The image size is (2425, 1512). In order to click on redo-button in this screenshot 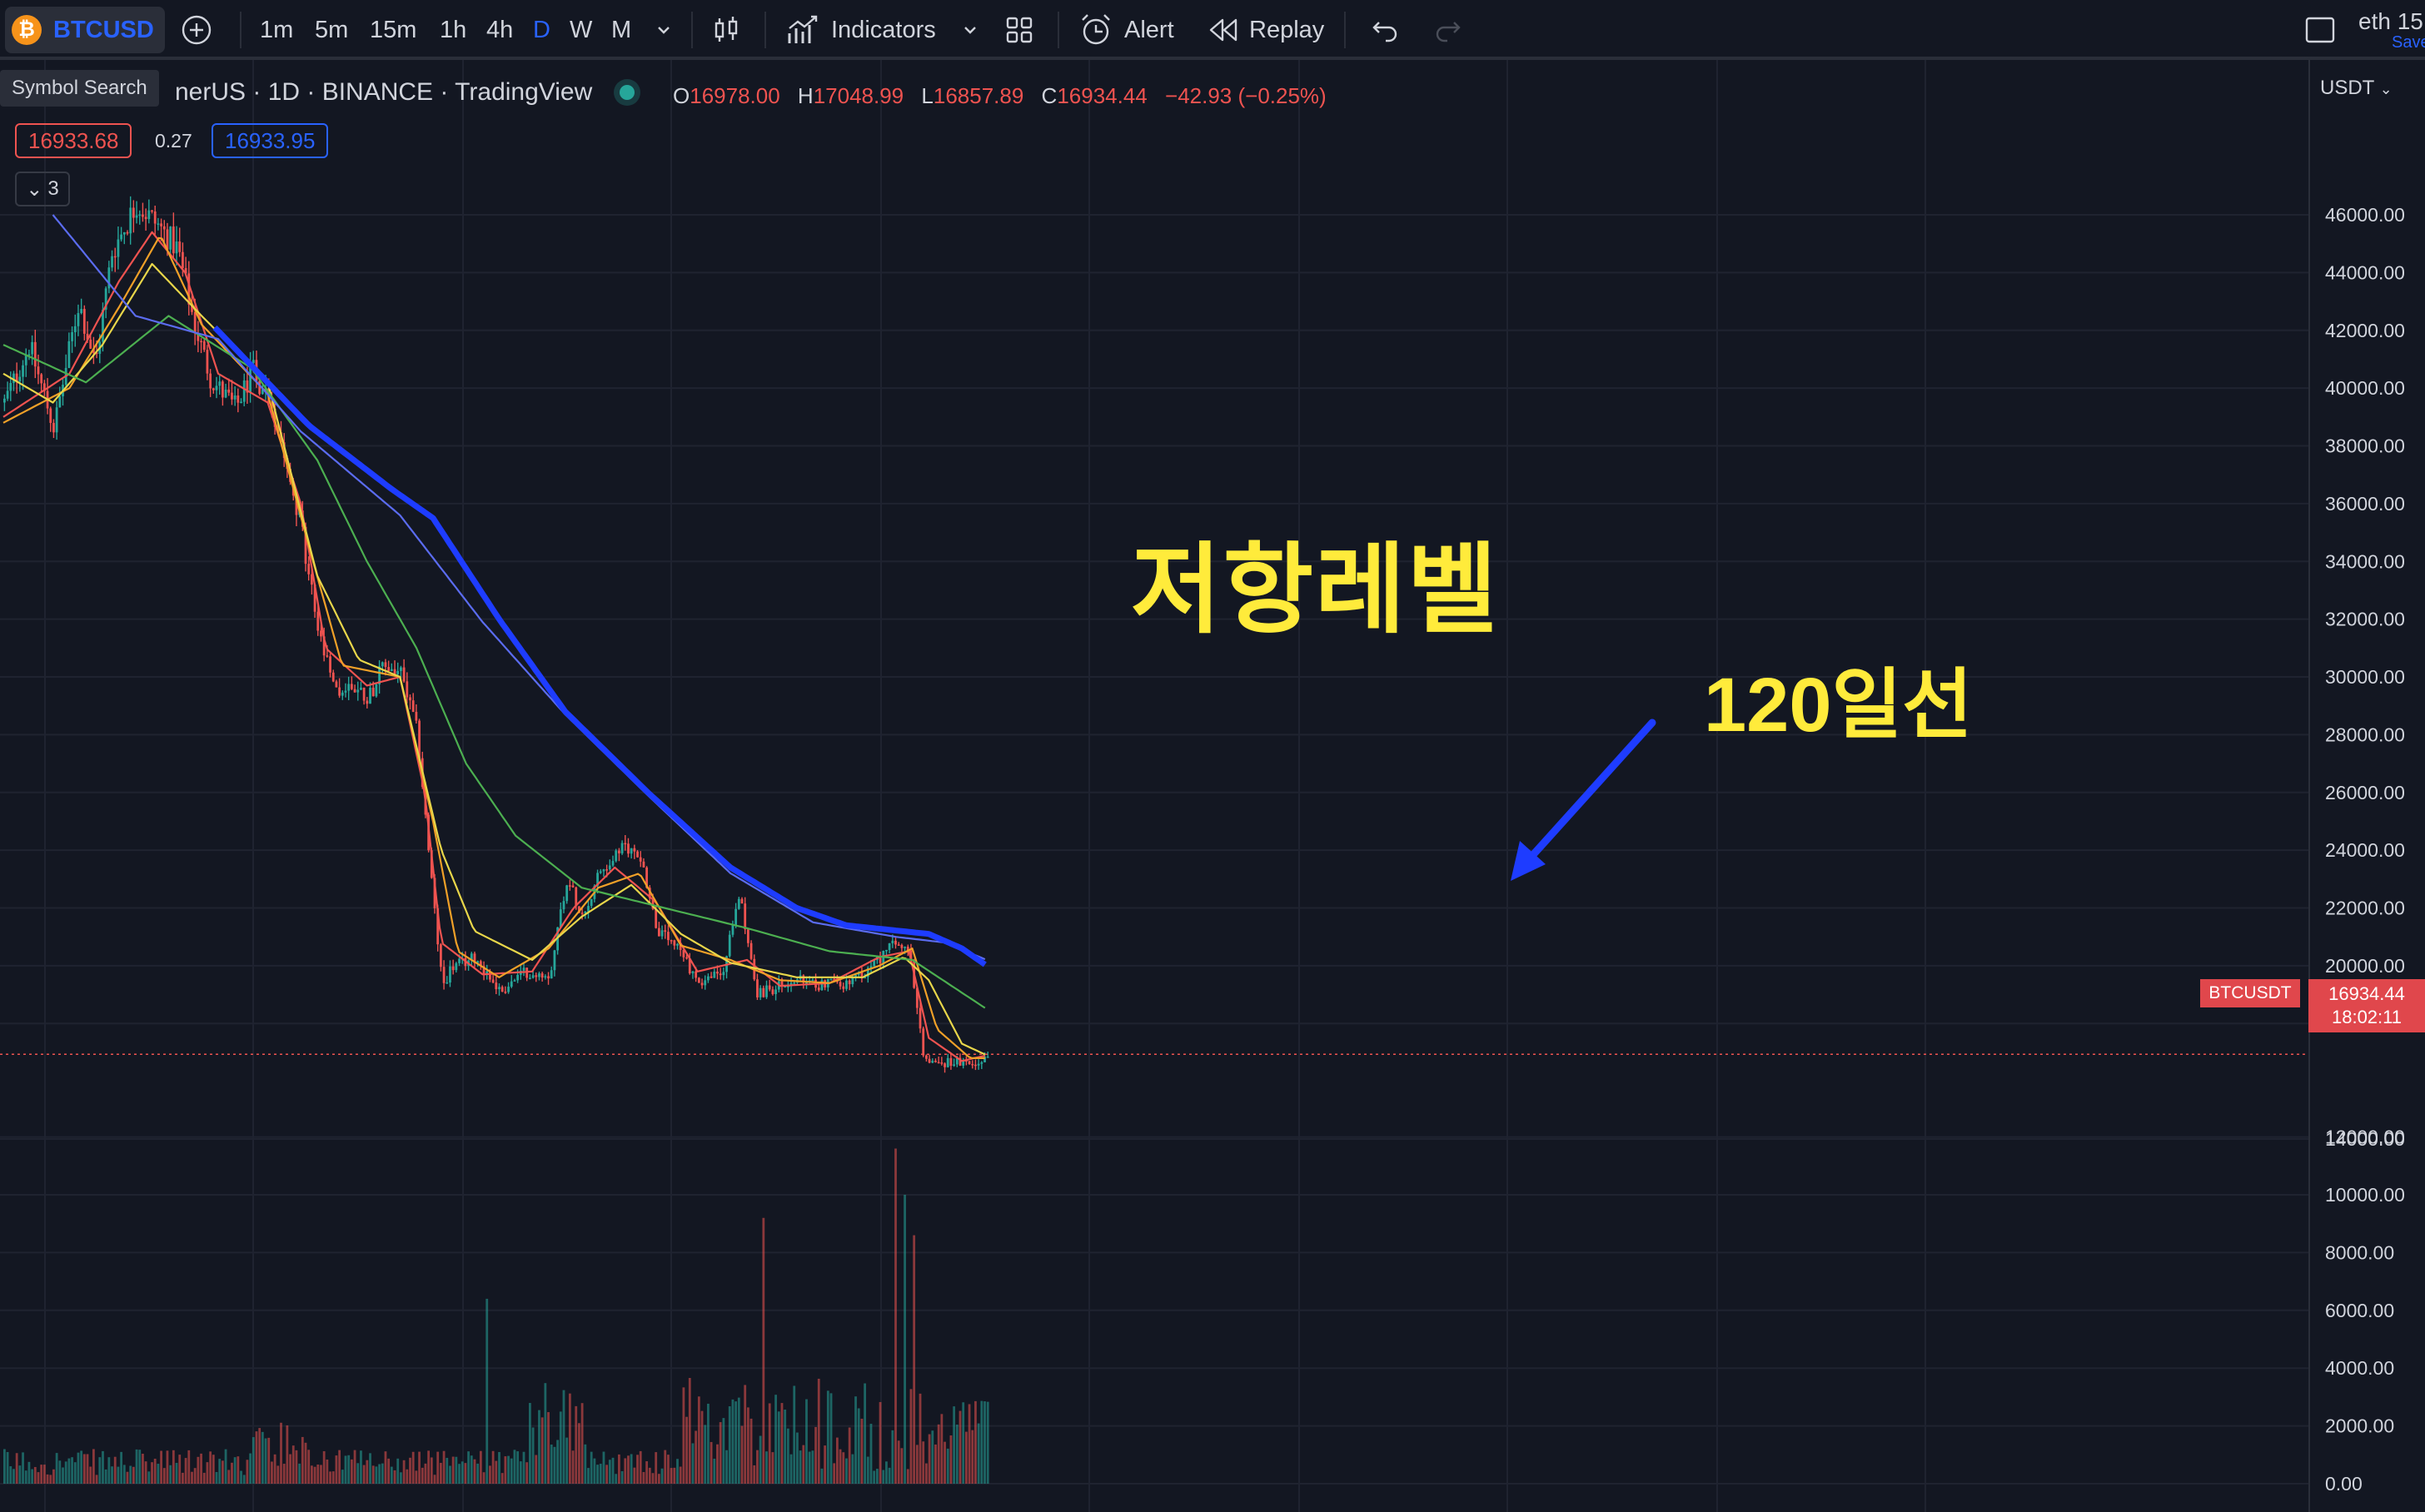, I will do `click(1448, 30)`.